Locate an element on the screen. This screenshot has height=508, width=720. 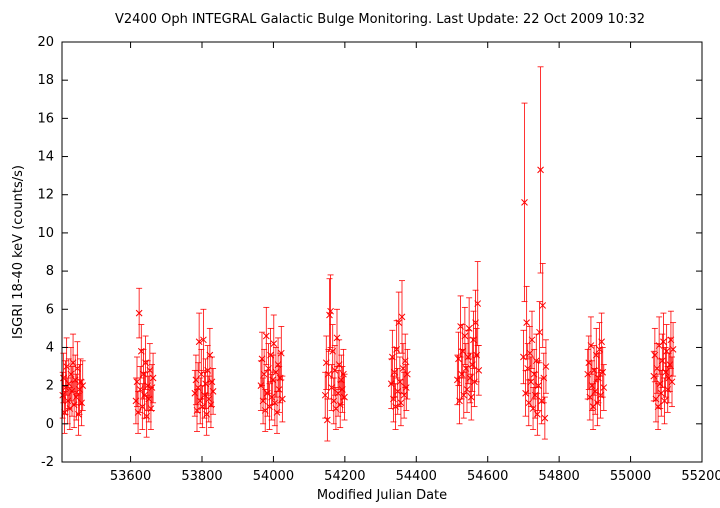
x-tick-label: 53800 is located at coordinates (201, 476).